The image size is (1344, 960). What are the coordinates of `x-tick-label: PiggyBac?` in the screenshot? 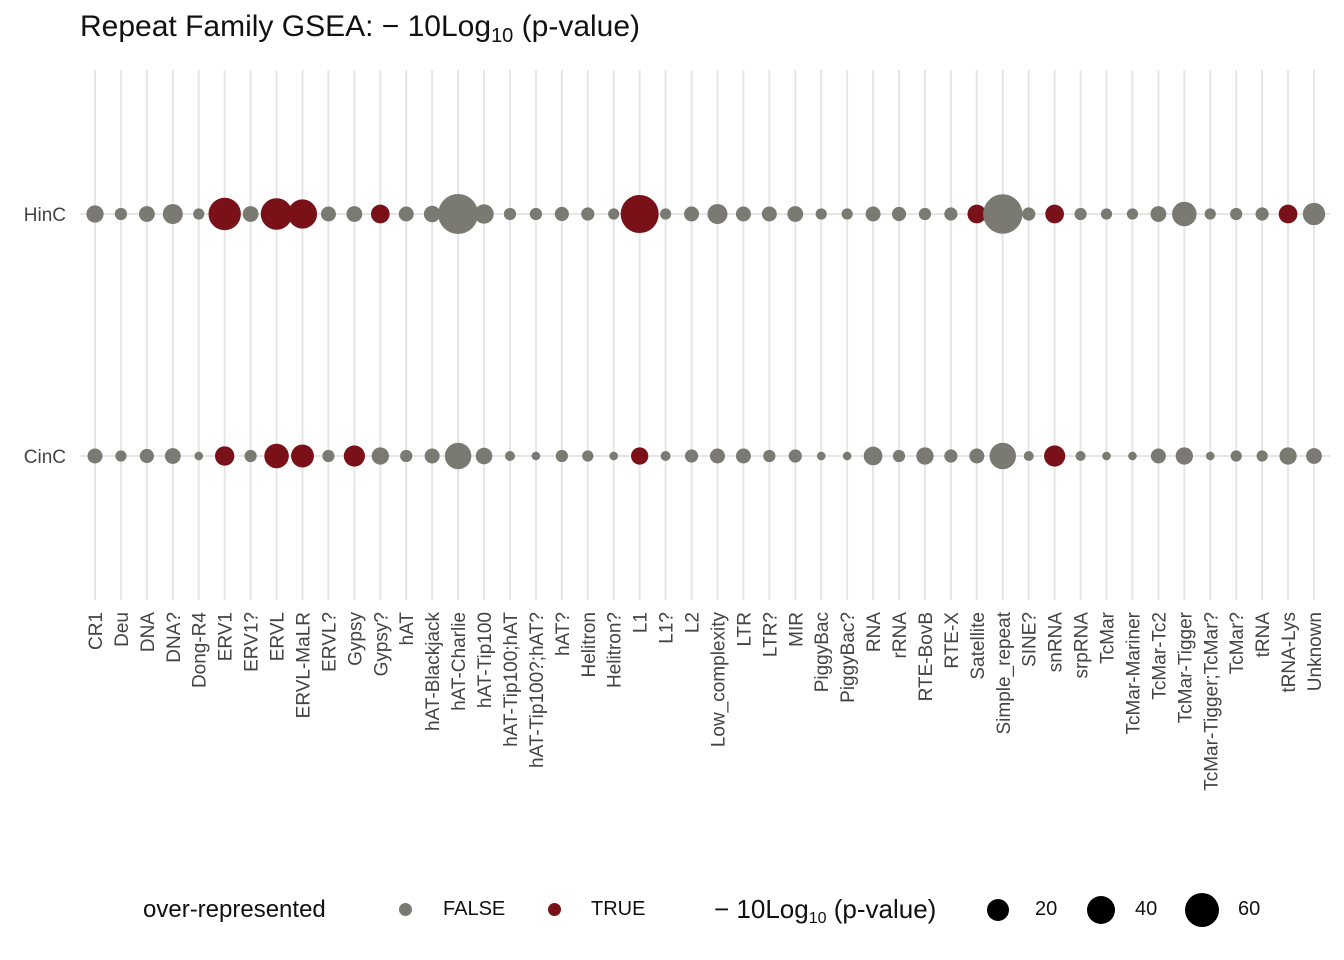 It's located at (848, 657).